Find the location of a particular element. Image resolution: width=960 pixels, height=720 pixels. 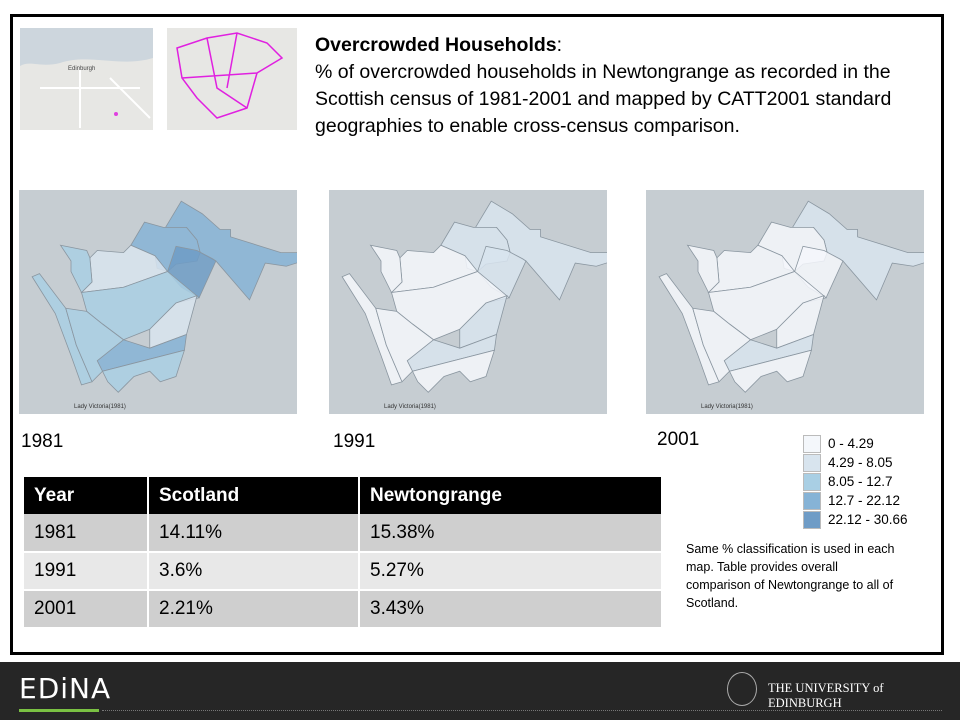

map-2001: Lady Victoria(1981) is located at coordinates (788, 302).